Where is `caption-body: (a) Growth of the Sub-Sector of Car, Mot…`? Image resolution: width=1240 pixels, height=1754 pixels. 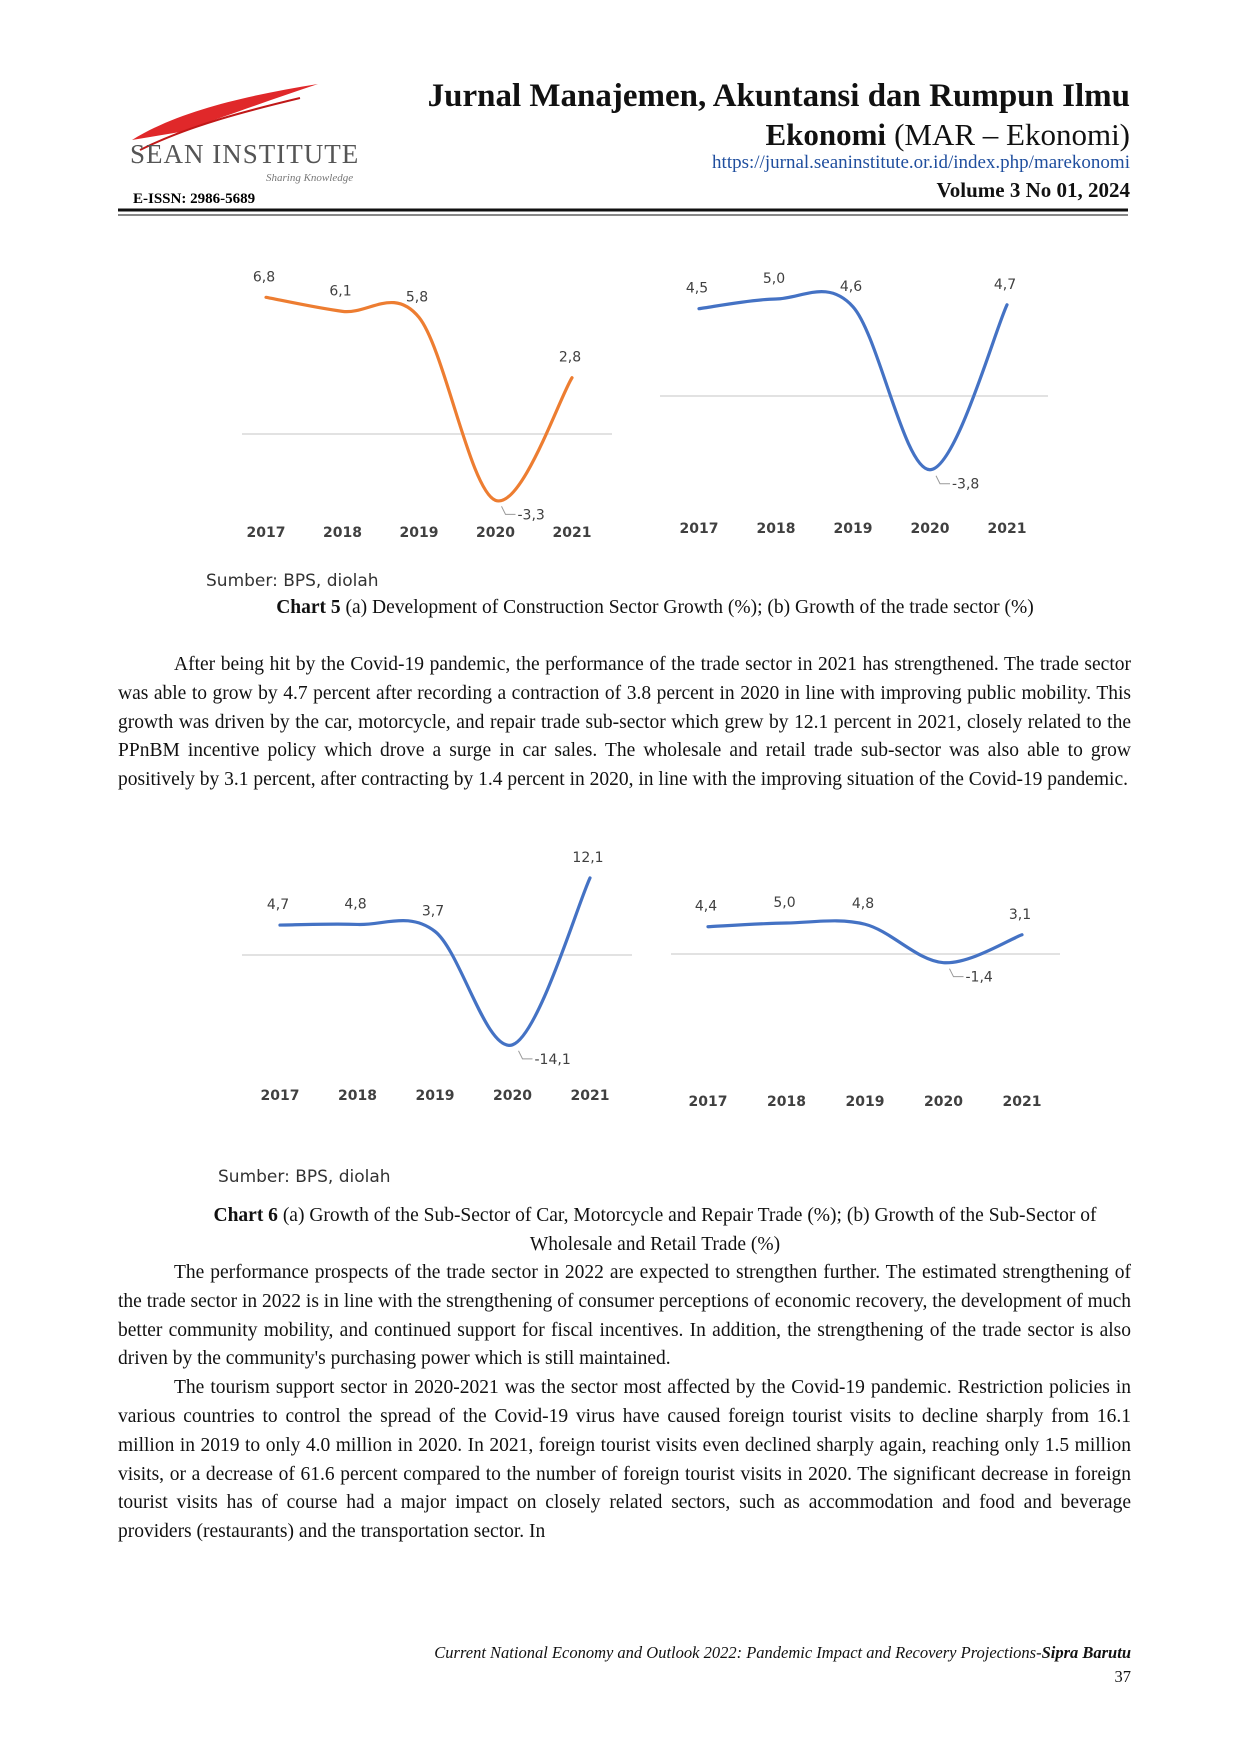
caption-body: (a) Growth of the Sub-Sector of Car, Mot… is located at coordinates (689, 1230).